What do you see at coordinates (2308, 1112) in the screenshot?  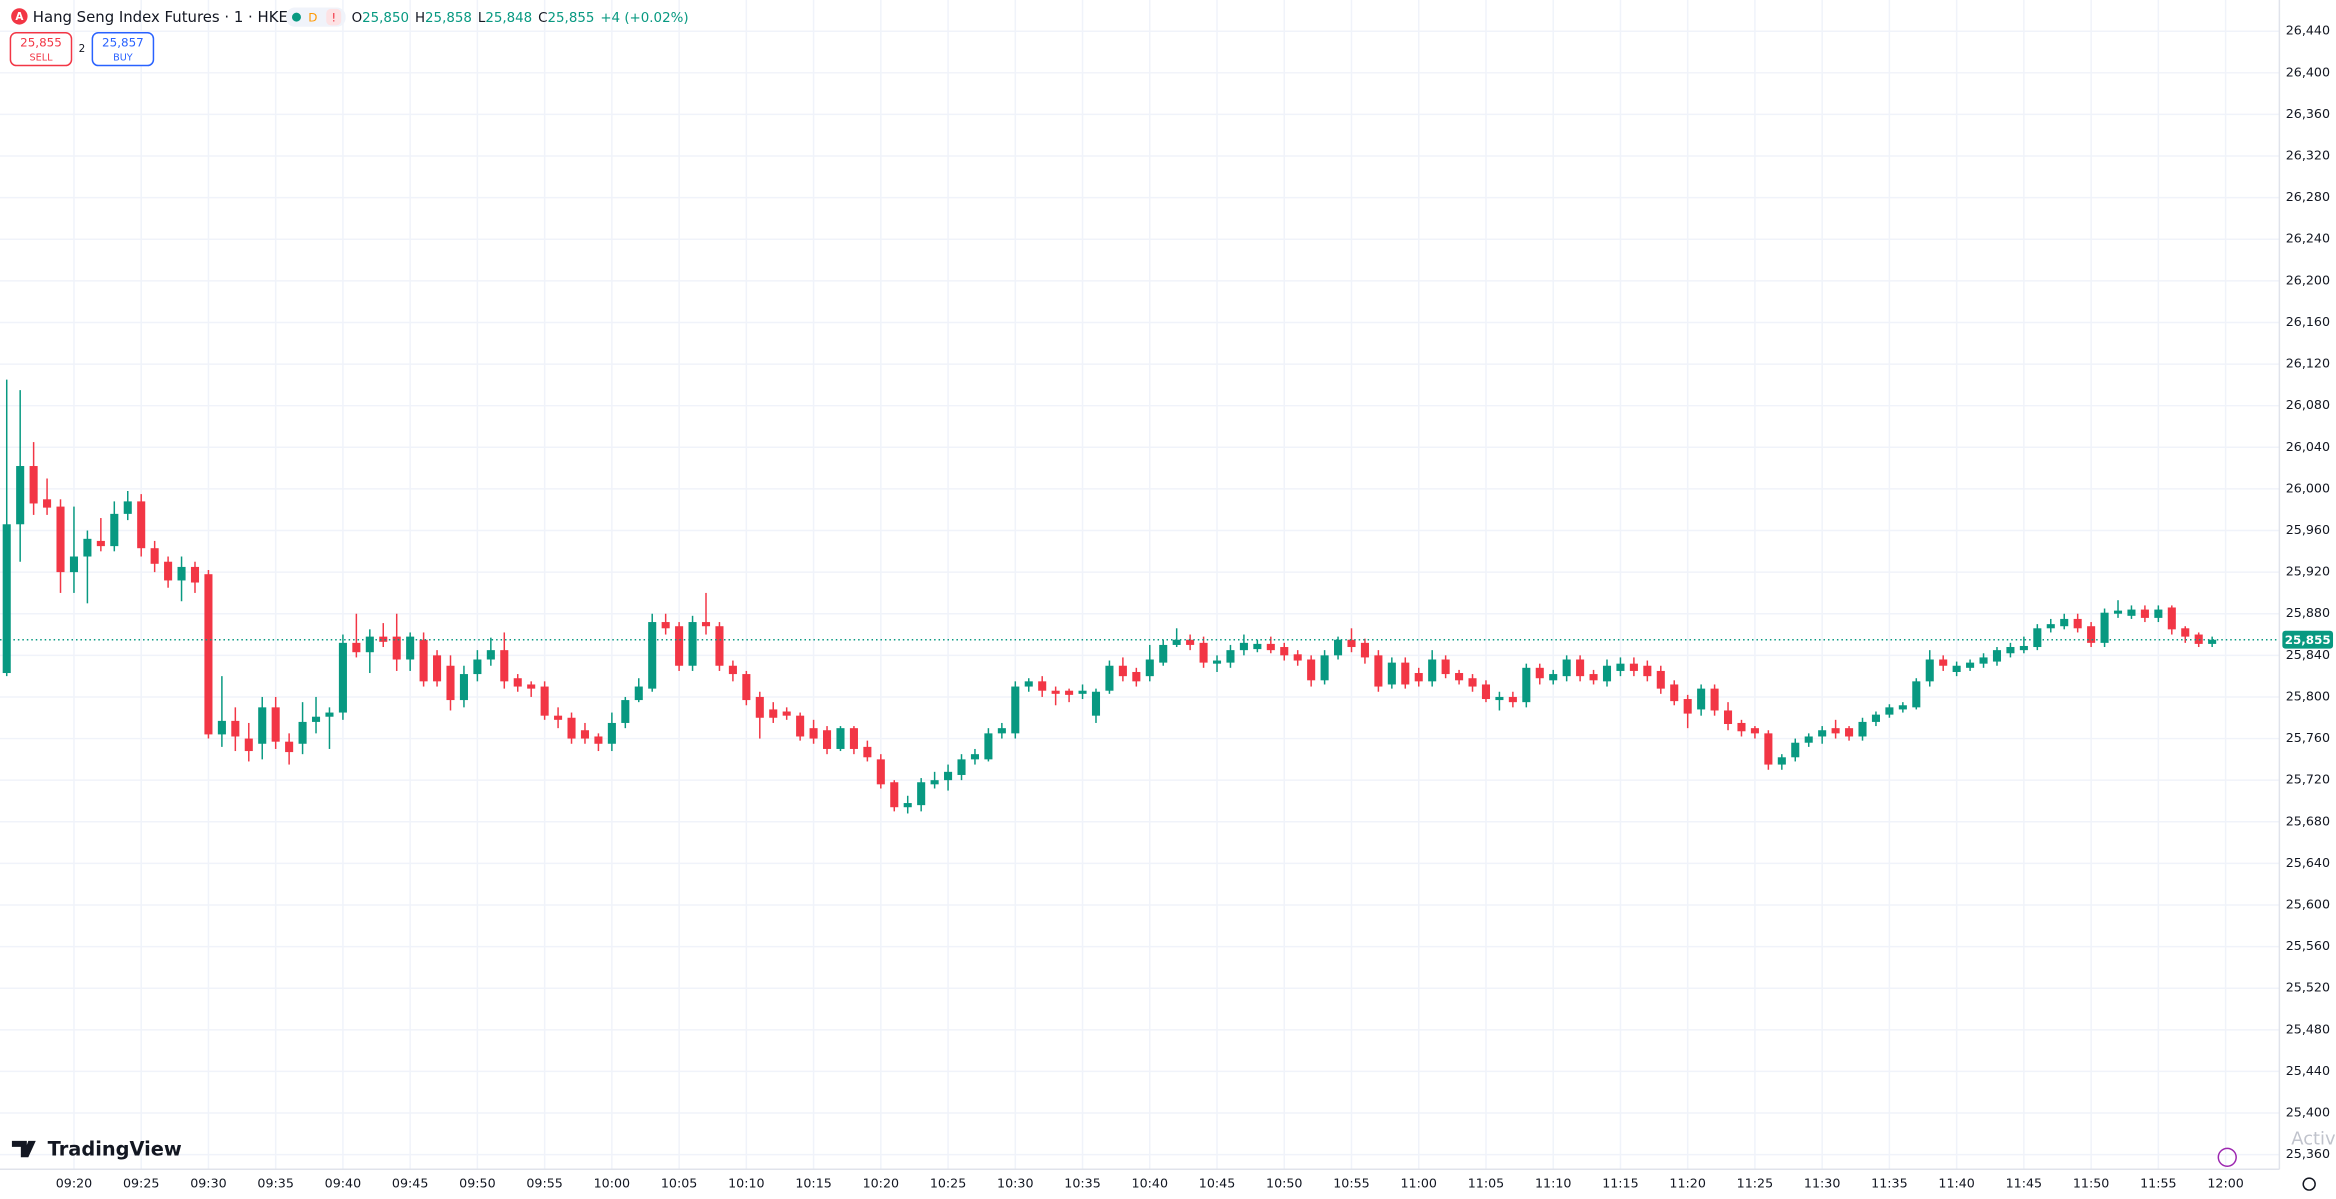 I see `y-tick-label: 25,400` at bounding box center [2308, 1112].